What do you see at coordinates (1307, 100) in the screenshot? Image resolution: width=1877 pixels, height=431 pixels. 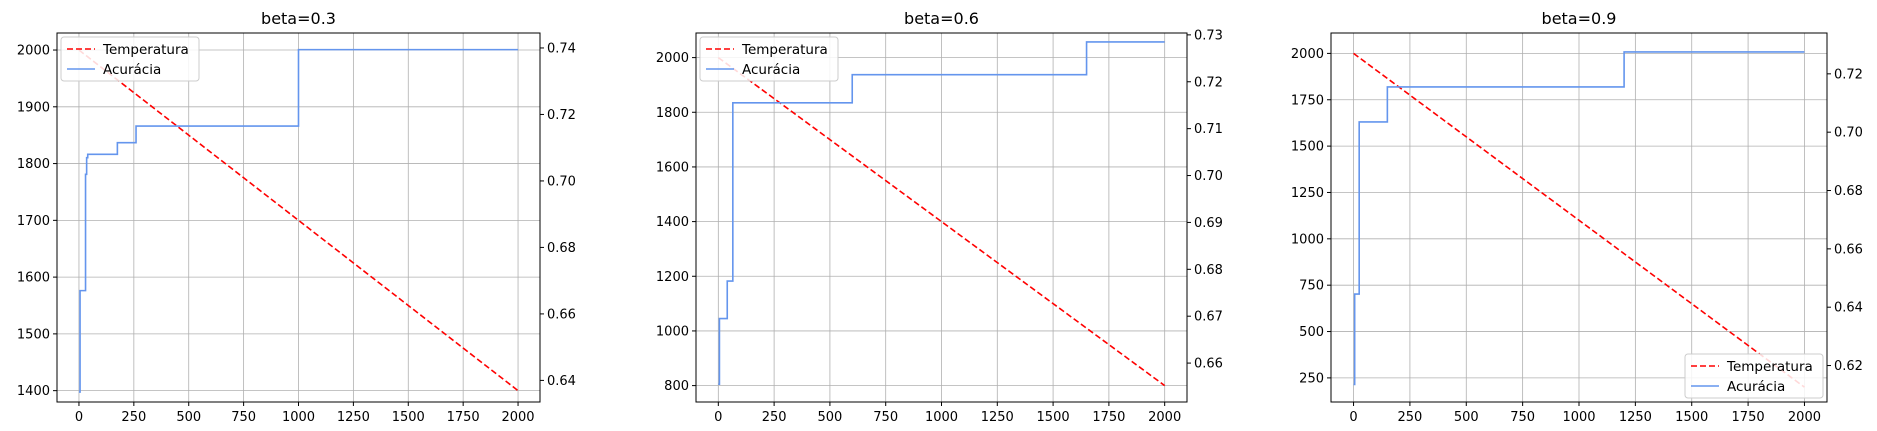 I see `y-left-tick-label: 1750` at bounding box center [1307, 100].